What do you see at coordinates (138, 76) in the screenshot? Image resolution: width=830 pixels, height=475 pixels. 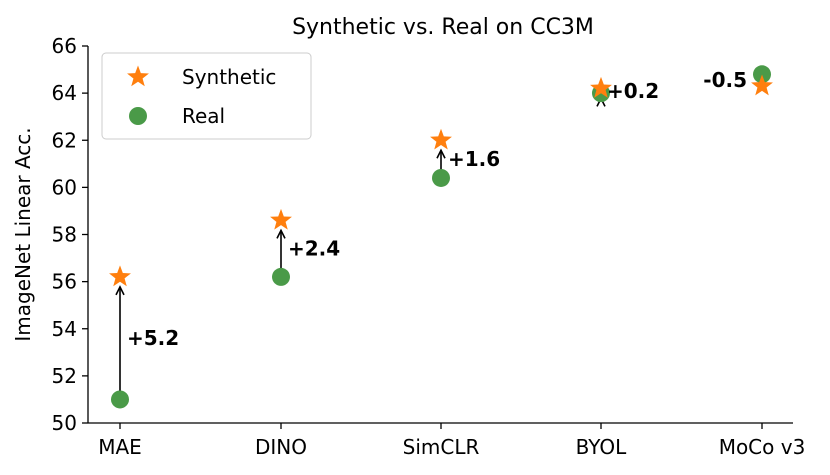 I see `legend-synthetic-marker` at bounding box center [138, 76].